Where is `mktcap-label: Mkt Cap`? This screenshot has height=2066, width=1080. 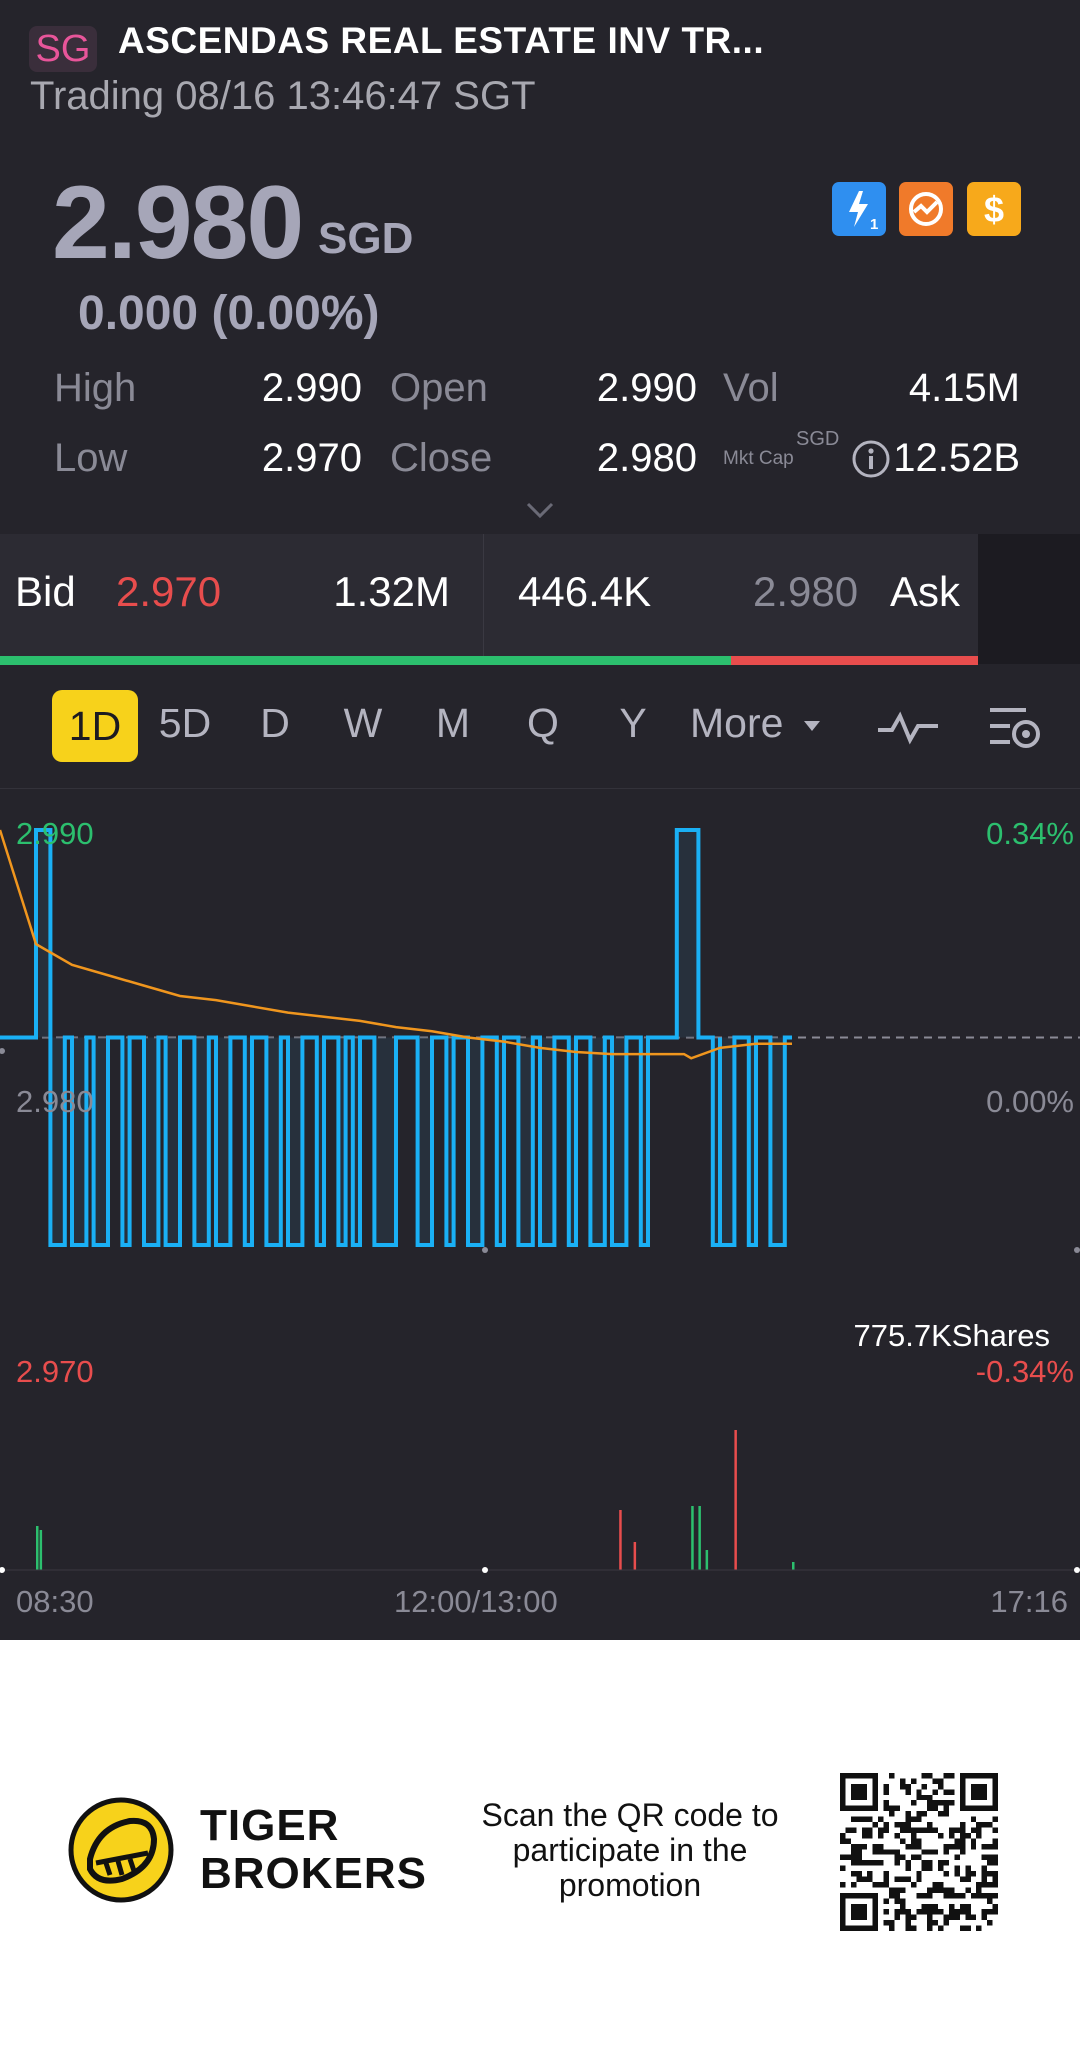 mktcap-label: Mkt Cap is located at coordinates (758, 458).